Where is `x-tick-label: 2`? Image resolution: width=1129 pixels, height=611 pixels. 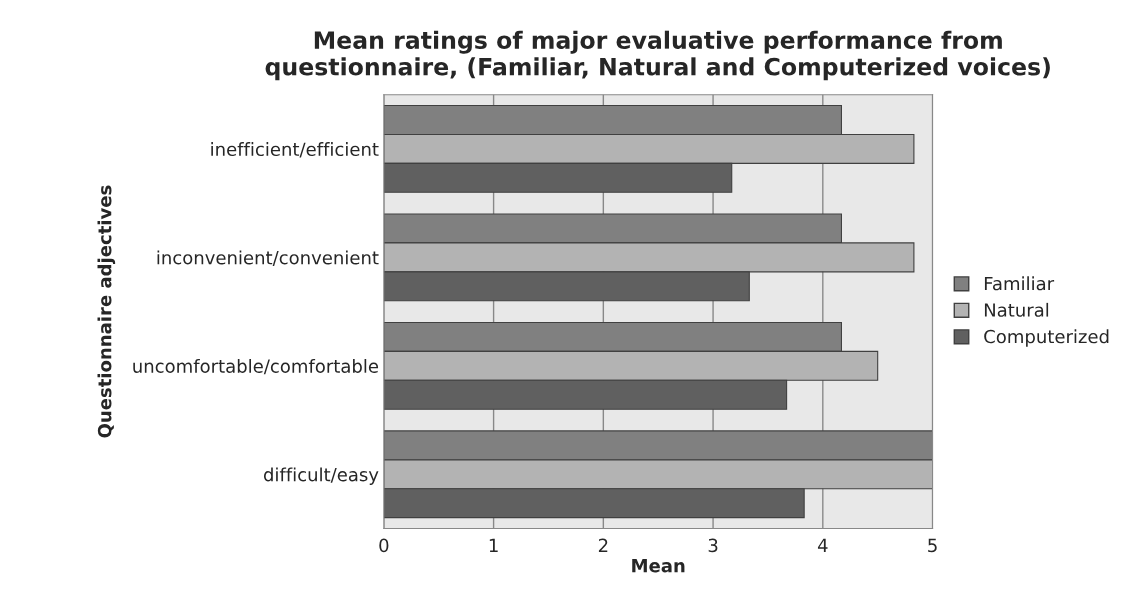 x-tick-label: 2 is located at coordinates (603, 545).